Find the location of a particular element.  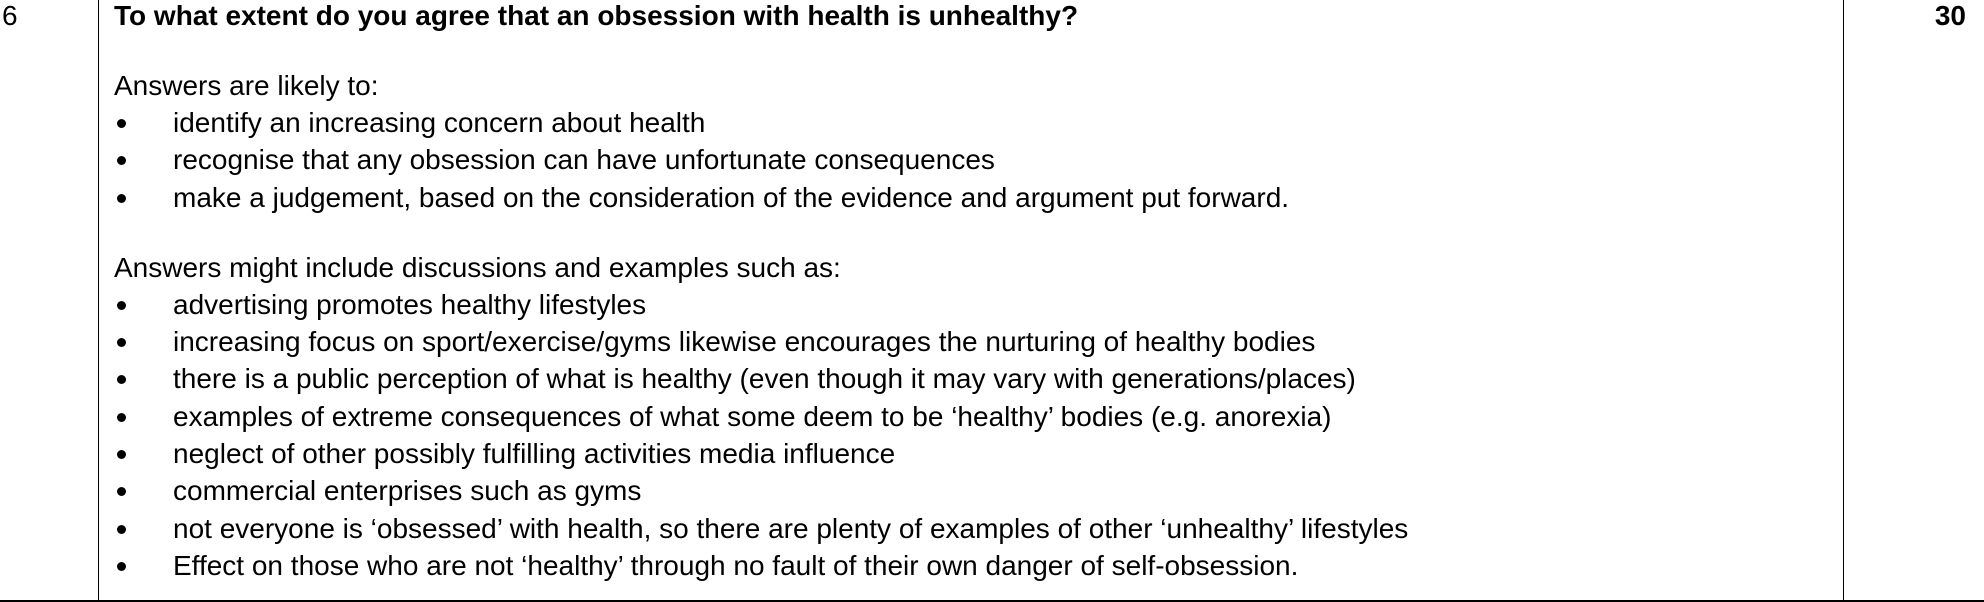

column-divider-left is located at coordinates (98, 301).